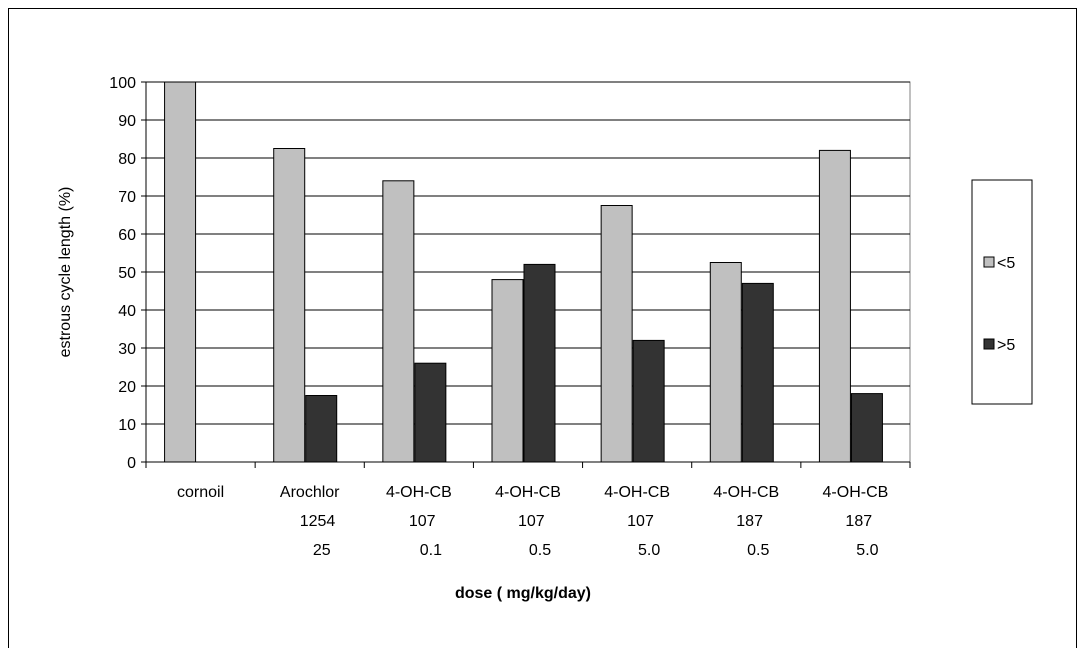  What do you see at coordinates (431, 550) in the screenshot?
I see `x-category-dose-2: 0.1` at bounding box center [431, 550].